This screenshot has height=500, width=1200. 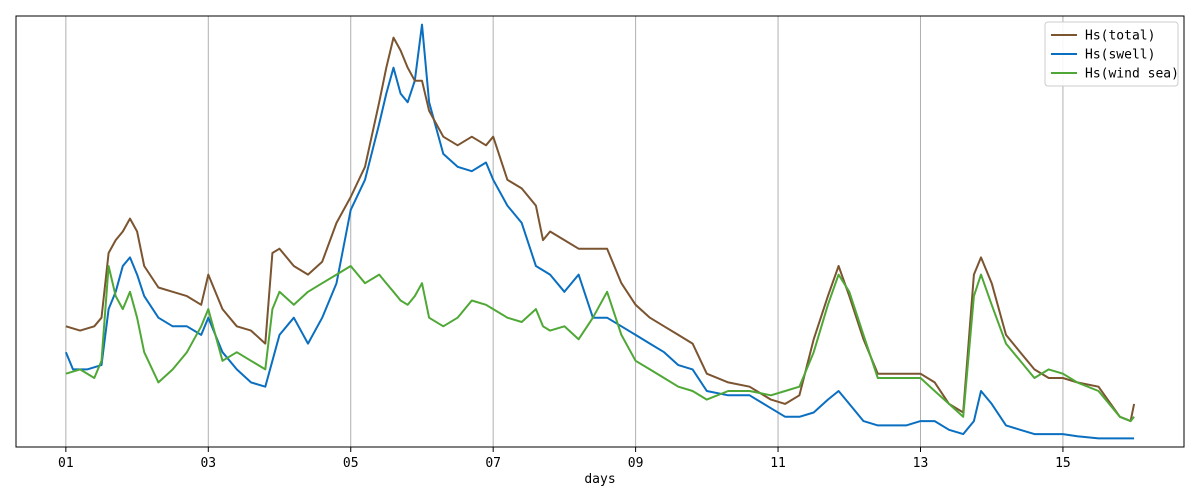 I want to click on x-tick-label: 03, so click(x=208, y=463).